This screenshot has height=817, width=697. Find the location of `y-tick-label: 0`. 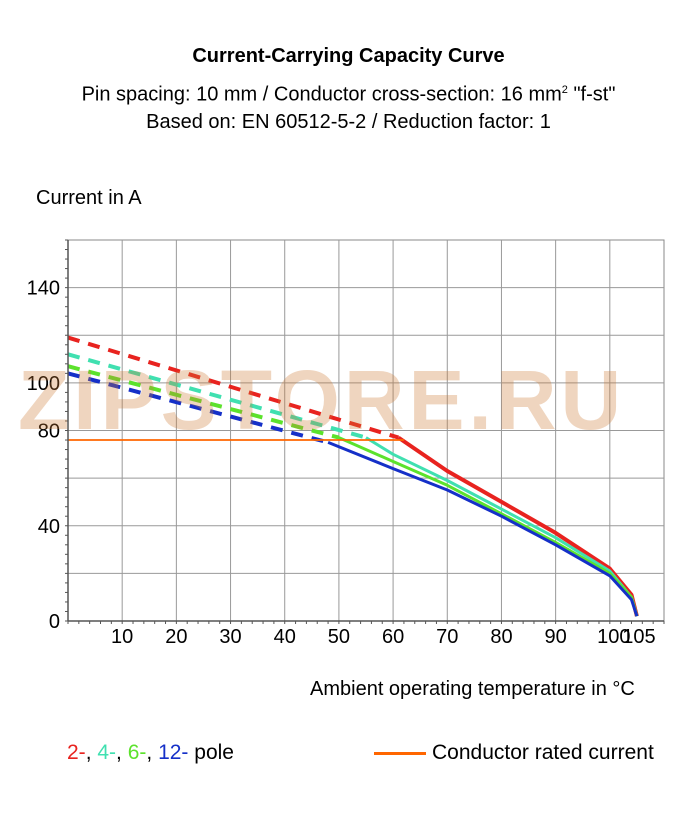

y-tick-label: 0 is located at coordinates (54, 622).